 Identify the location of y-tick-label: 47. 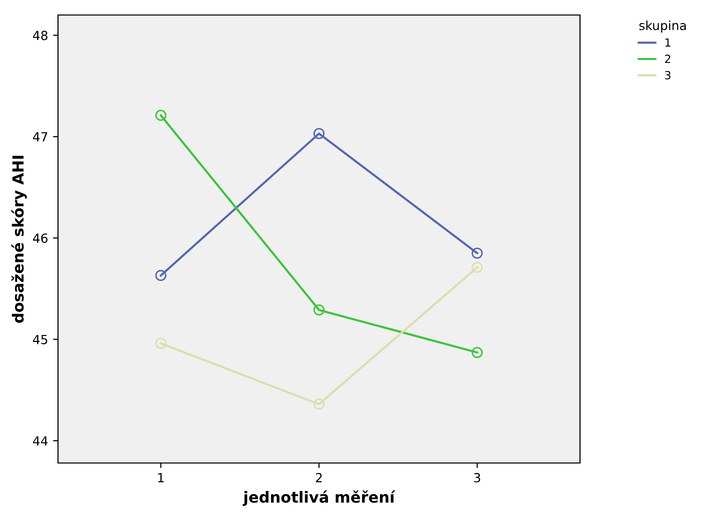
(40, 137).